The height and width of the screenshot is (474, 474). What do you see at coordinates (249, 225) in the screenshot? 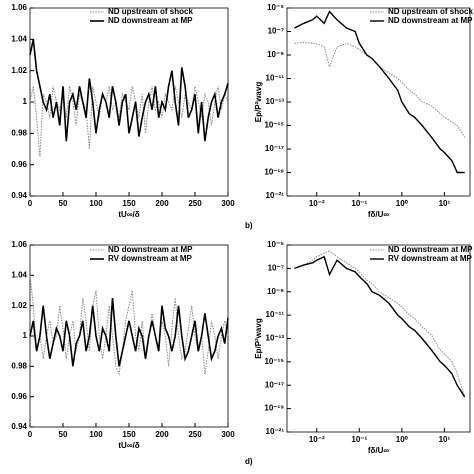
I see `panel-label: b)` at bounding box center [249, 225].